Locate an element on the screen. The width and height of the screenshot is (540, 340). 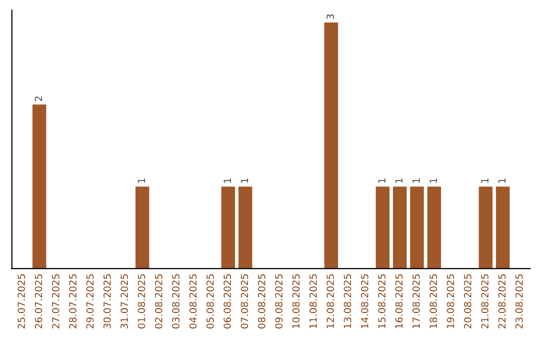
x-tick-label: 08.08.2025 is located at coordinates (262, 301).